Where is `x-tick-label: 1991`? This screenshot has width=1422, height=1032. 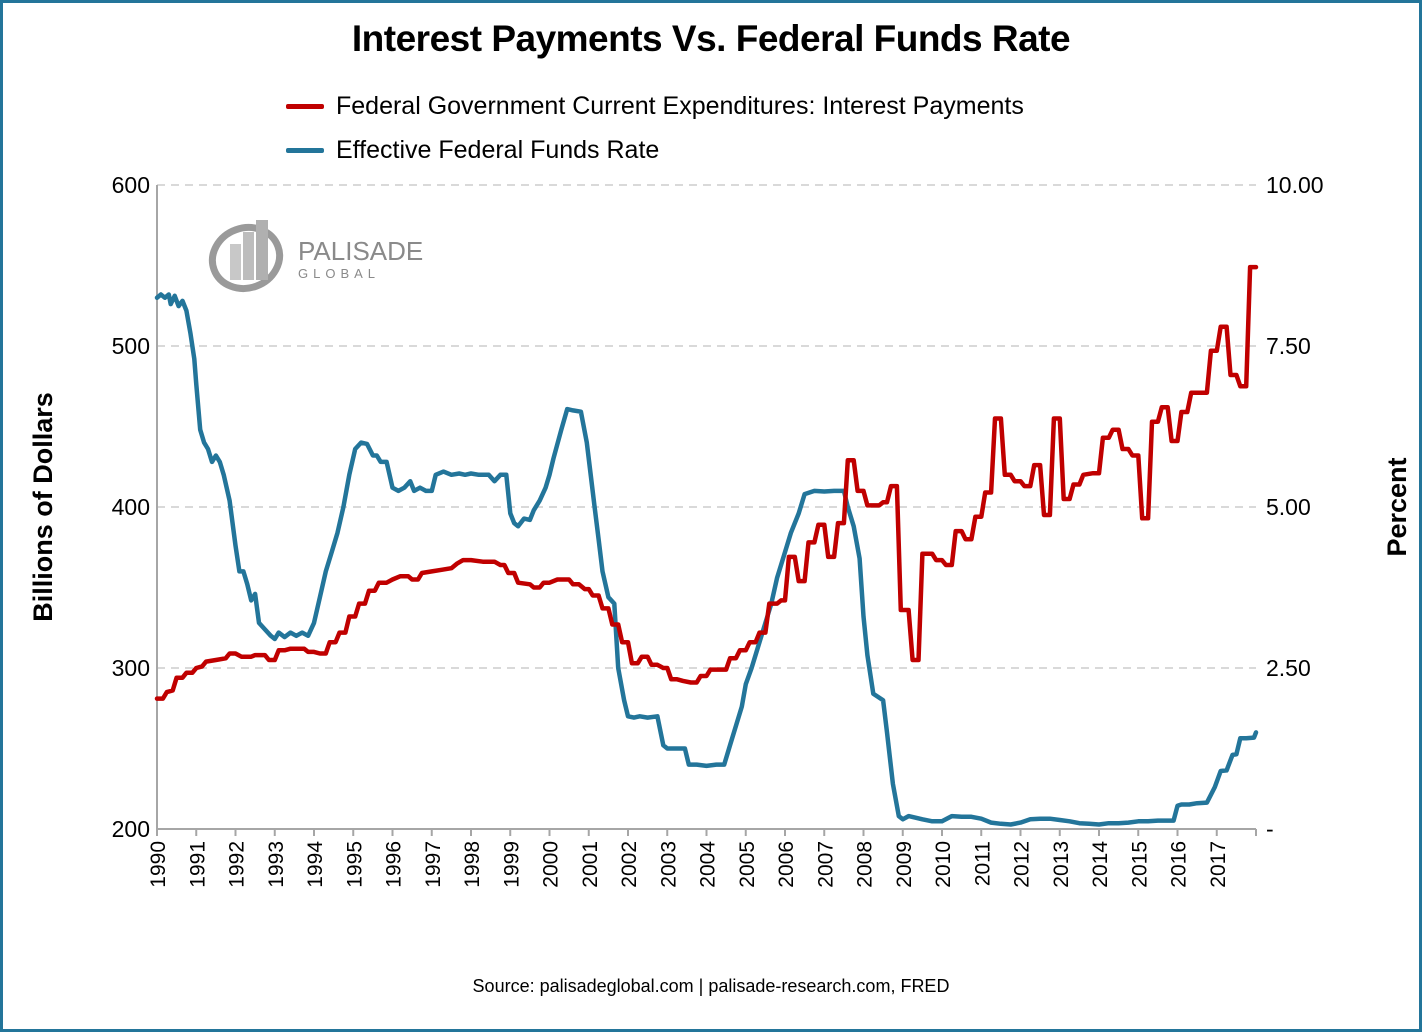 x-tick-label: 1991 is located at coordinates (197, 864).